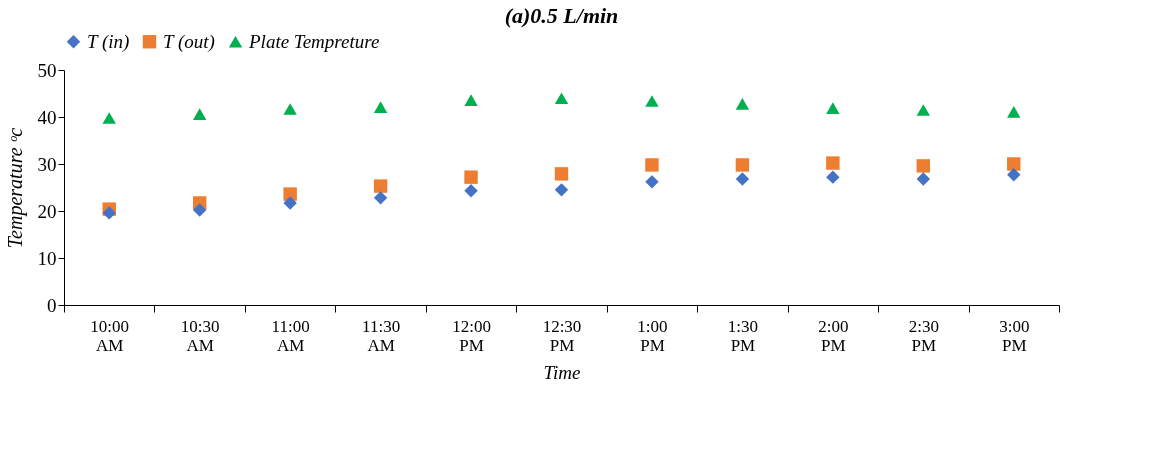 Image resolution: width=1157 pixels, height=459 pixels. What do you see at coordinates (1014, 335) in the screenshot?
I see `x-tick-label: 3:00 PM` at bounding box center [1014, 335].